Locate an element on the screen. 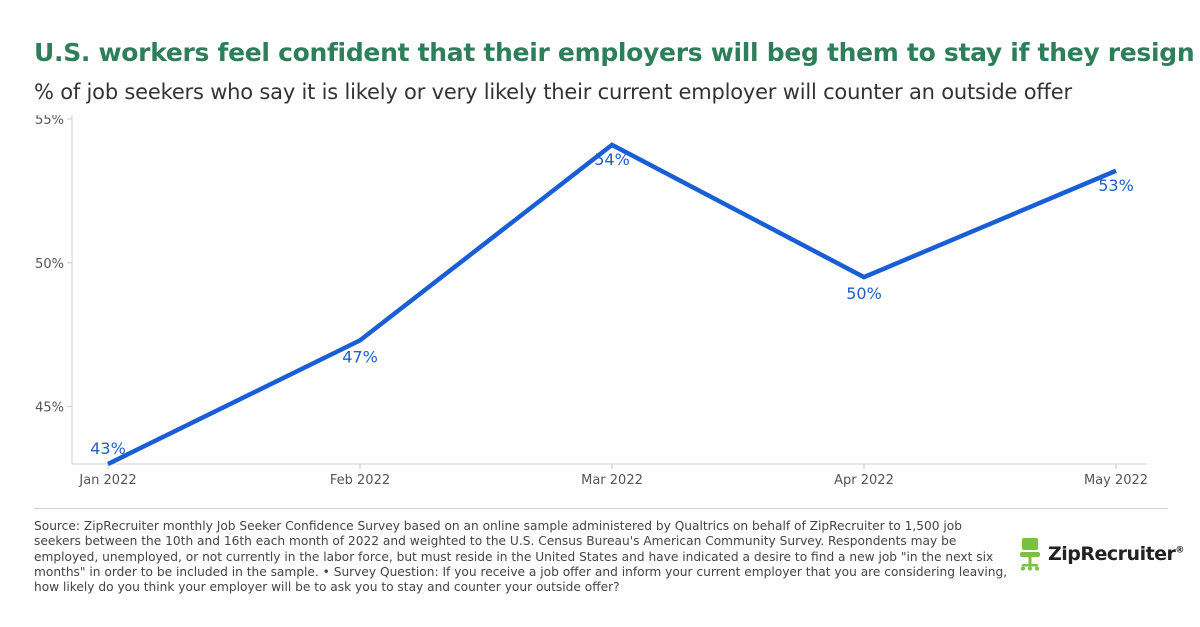  y-tick-label: 55% is located at coordinates (49, 121).